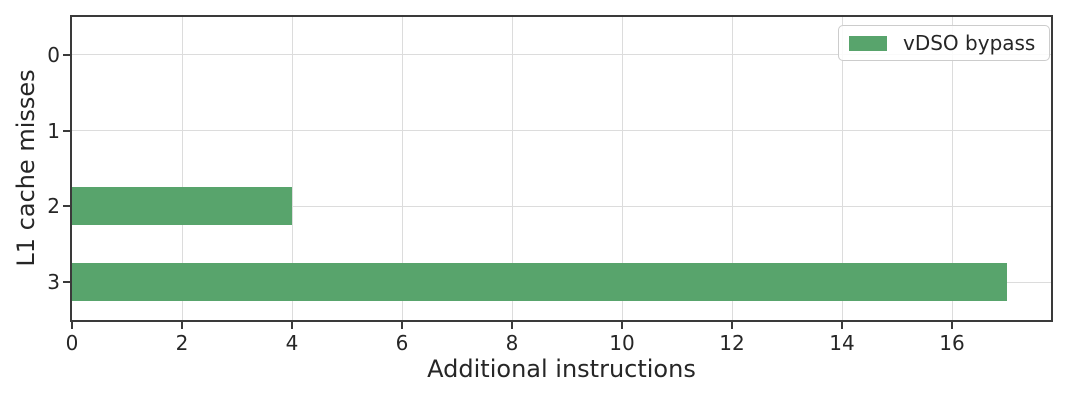 The width and height of the screenshot is (1070, 400). I want to click on x-tick-label: 6, so click(402, 343).